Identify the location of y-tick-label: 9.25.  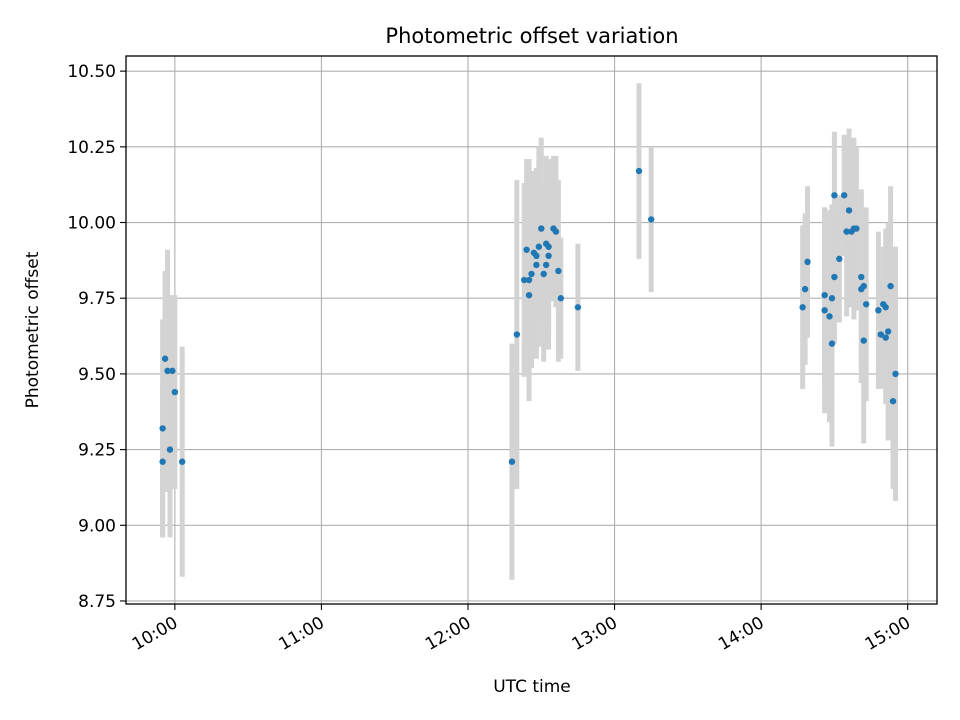
(97, 451).